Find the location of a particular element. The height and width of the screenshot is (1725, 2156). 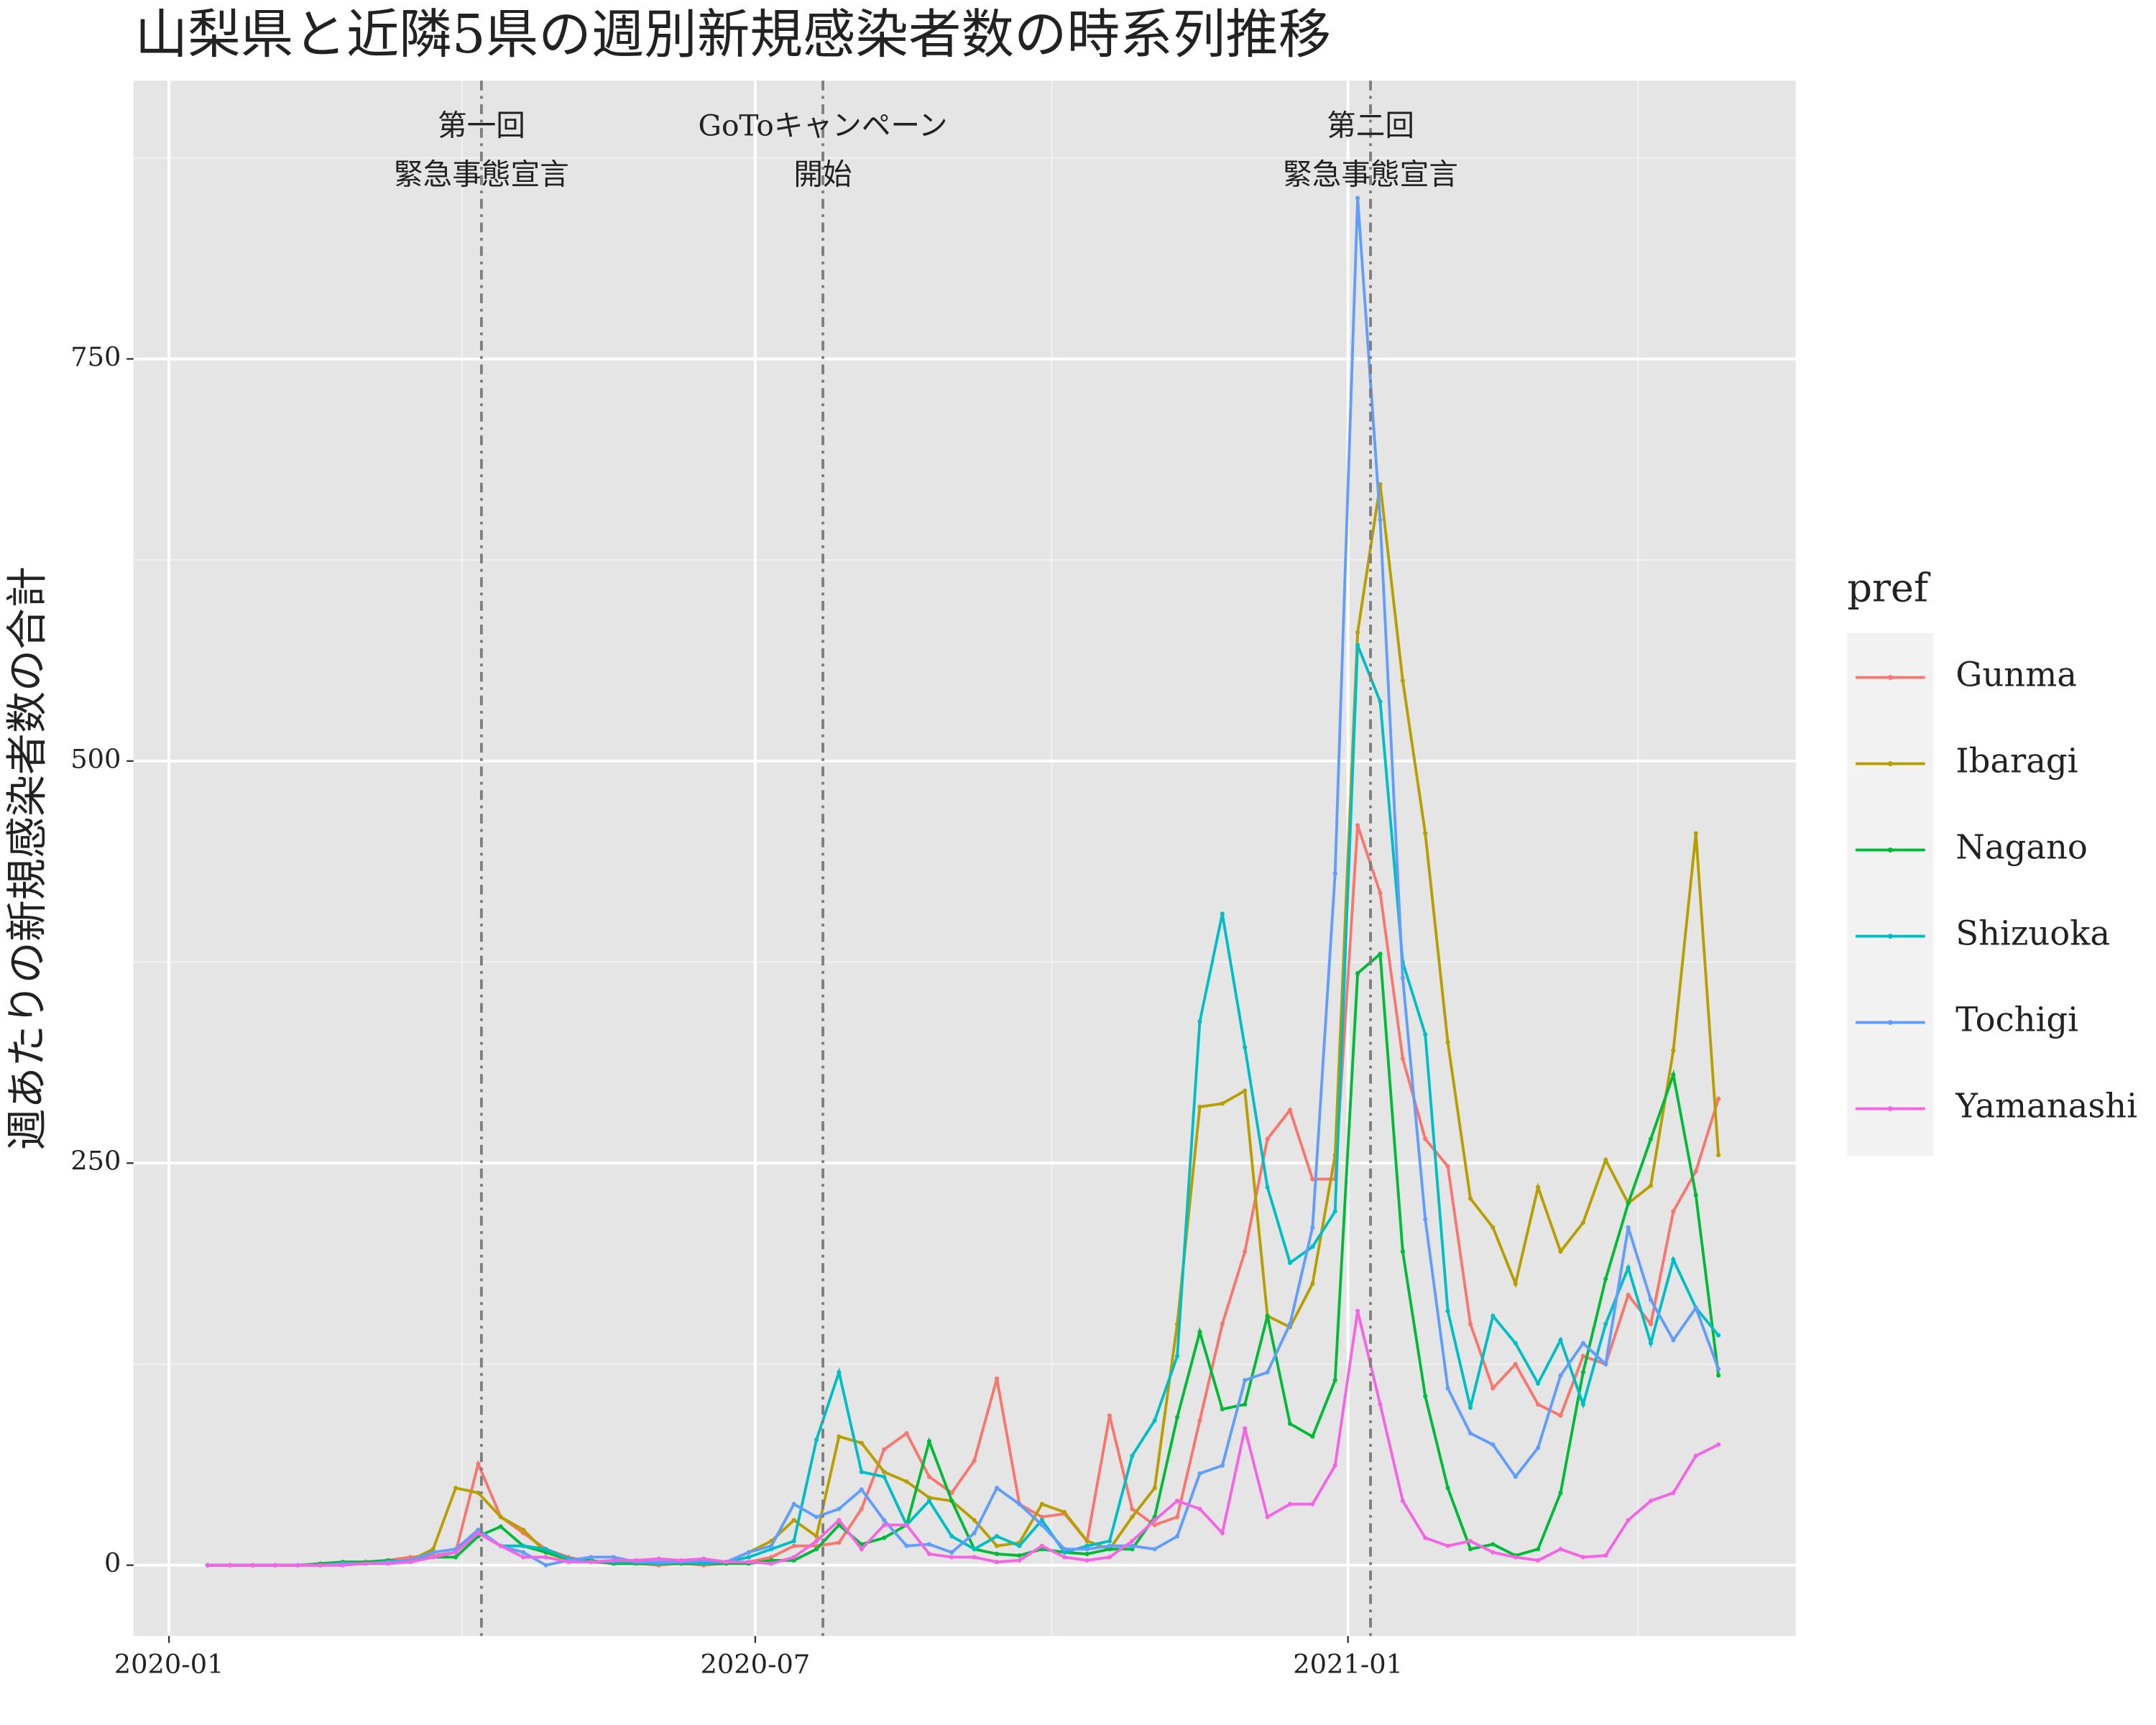

legend-label: Tochigi is located at coordinates (2017, 1019).